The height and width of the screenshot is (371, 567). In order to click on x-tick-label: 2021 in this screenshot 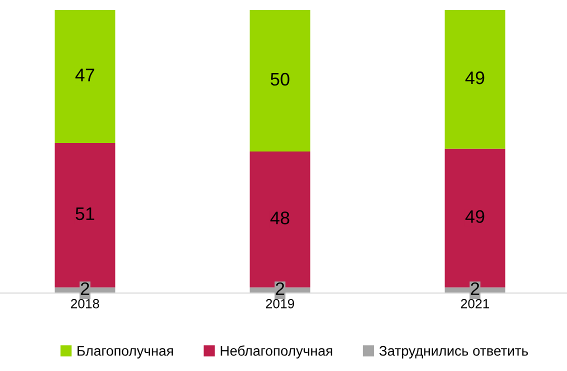, I will do `click(475, 303)`.